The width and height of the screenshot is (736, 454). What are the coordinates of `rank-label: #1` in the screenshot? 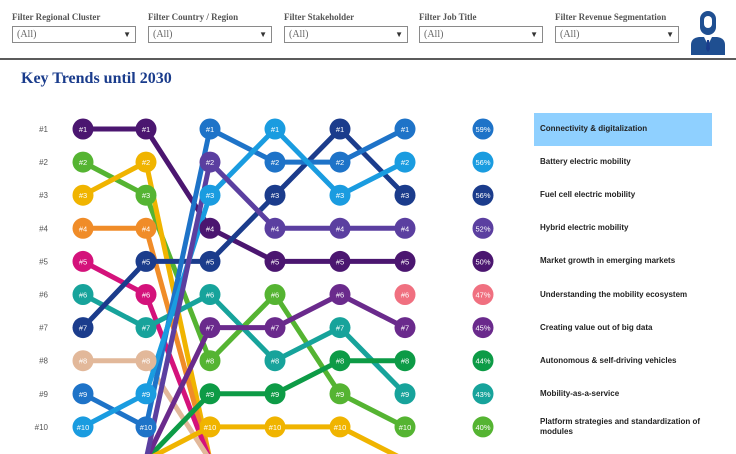 It's located at (43, 129).